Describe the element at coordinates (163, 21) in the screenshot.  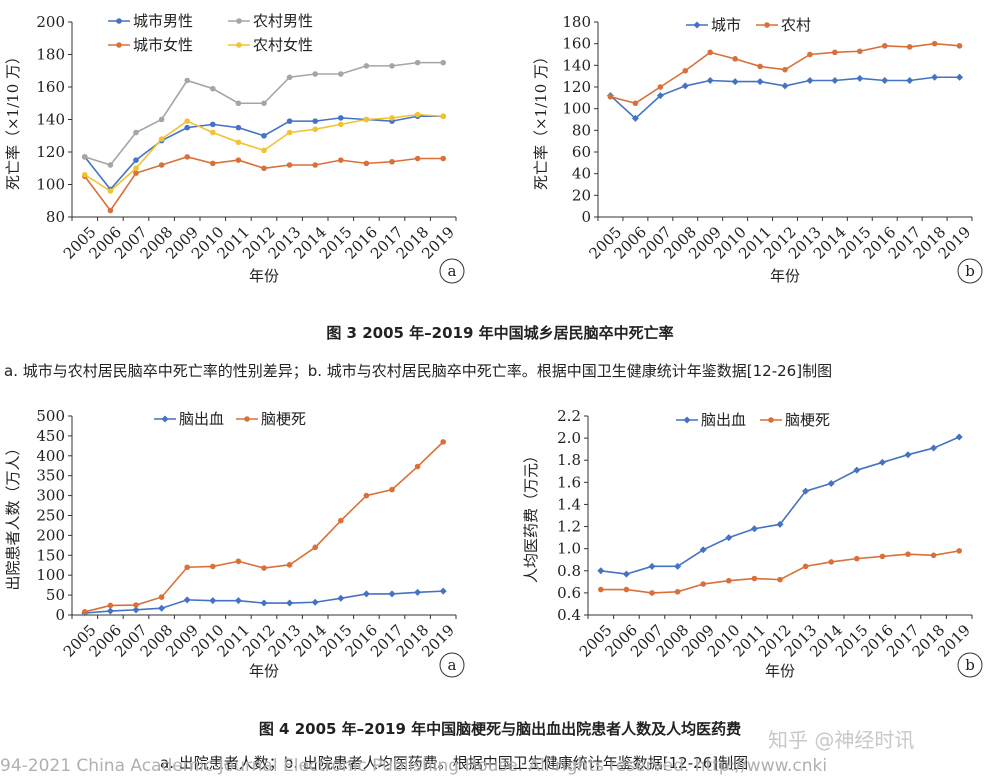
I see `legend-label: 城市男性` at that location.